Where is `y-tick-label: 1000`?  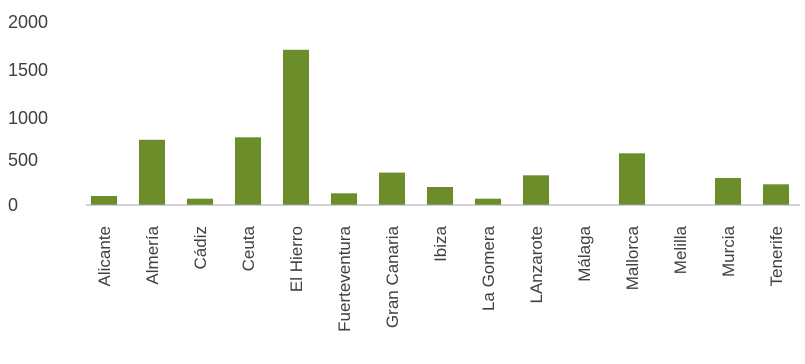 y-tick-label: 1000 is located at coordinates (28, 118).